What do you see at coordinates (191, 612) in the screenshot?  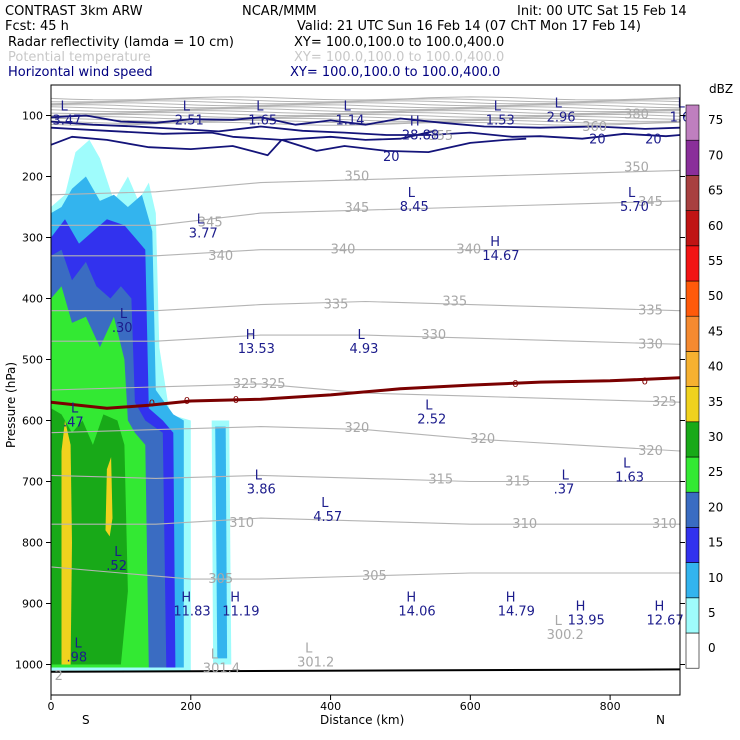 I see `wind-extremum-value: 11.83` at bounding box center [191, 612].